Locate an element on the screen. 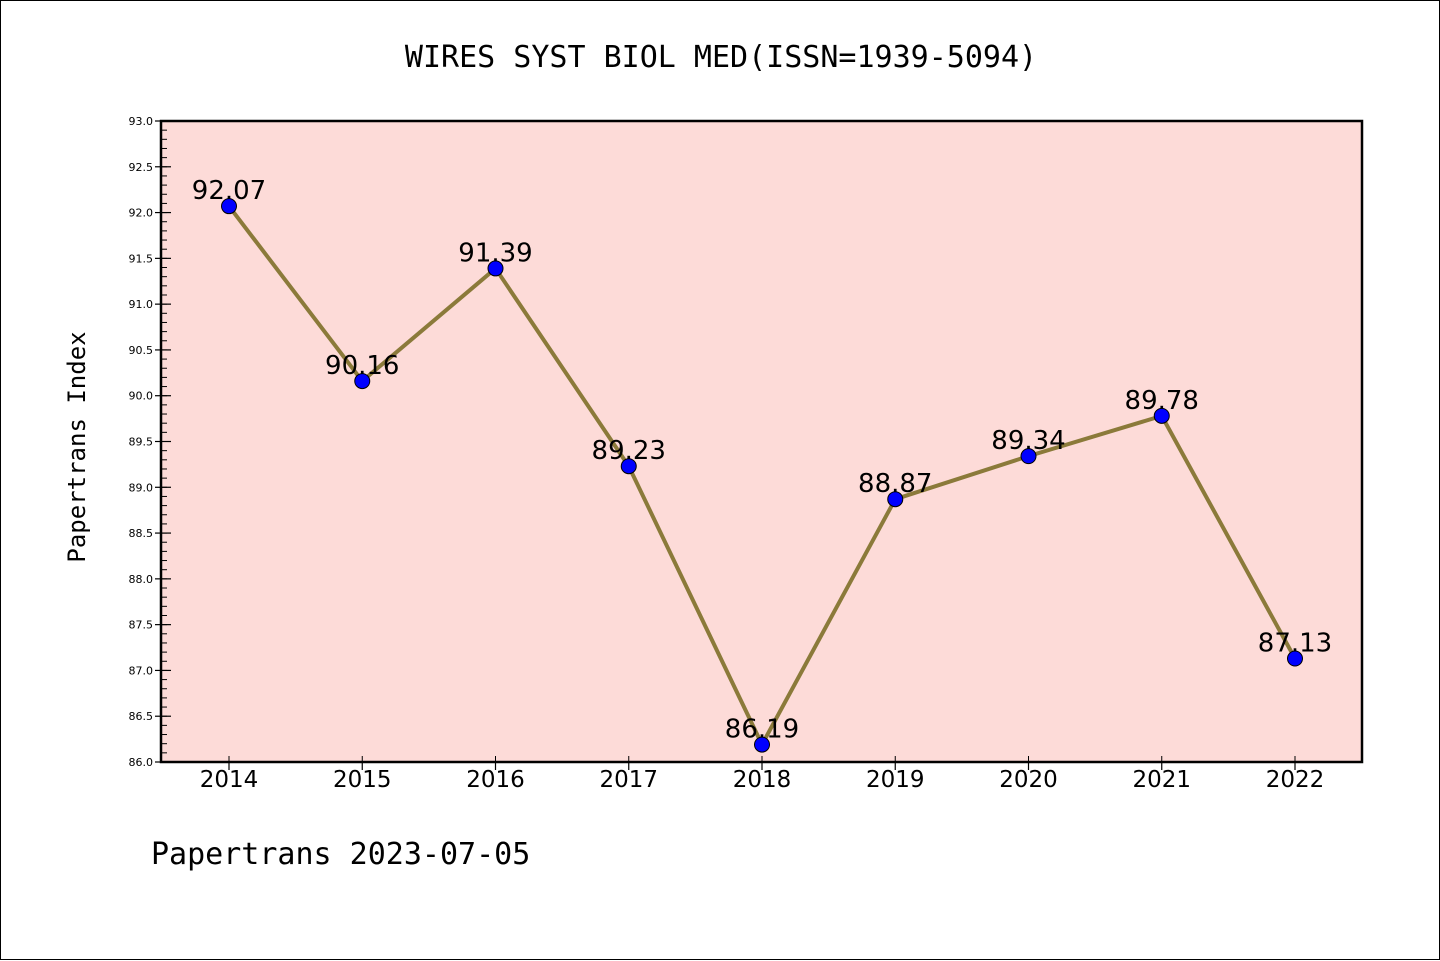  y-tick-label: 87.0 is located at coordinates (141, 670).